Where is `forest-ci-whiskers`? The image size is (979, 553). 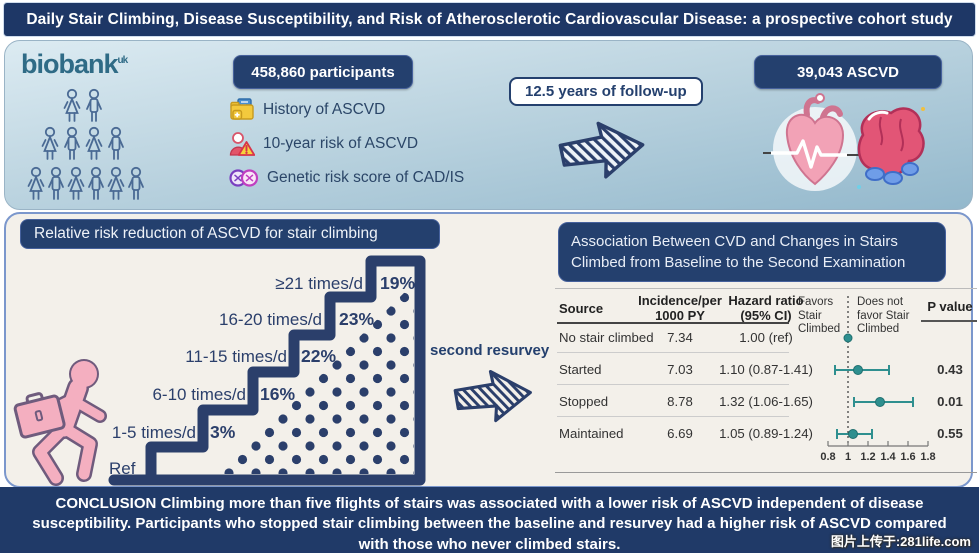
forest-ci-whiskers is located at coordinates (874, 402).